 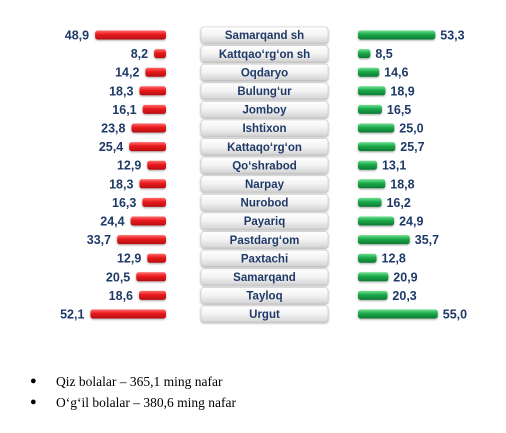 What do you see at coordinates (124, 110) in the screenshot?
I see `value-label-left-4: 16,1` at bounding box center [124, 110].